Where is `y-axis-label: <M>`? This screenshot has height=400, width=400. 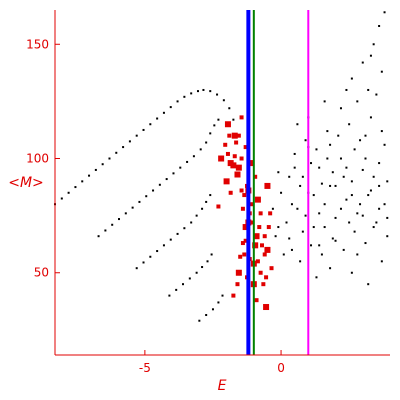
y-axis-label: <M> is located at coordinates (26, 183).